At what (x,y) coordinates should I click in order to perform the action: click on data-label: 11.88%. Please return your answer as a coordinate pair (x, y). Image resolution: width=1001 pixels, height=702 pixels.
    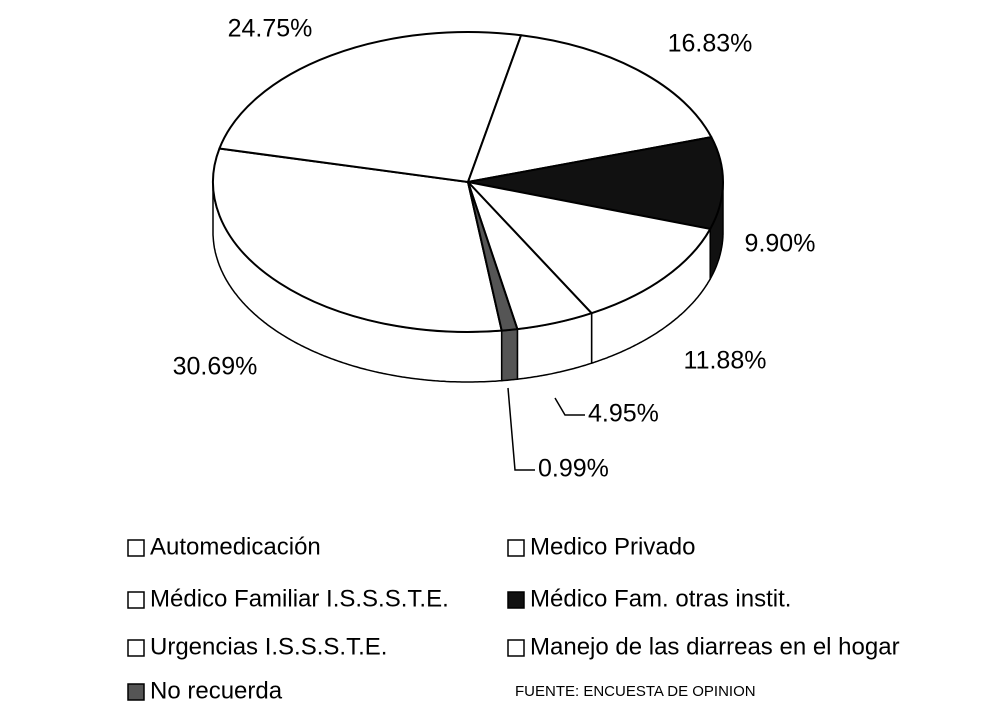
    Looking at the image, I should click on (725, 361).